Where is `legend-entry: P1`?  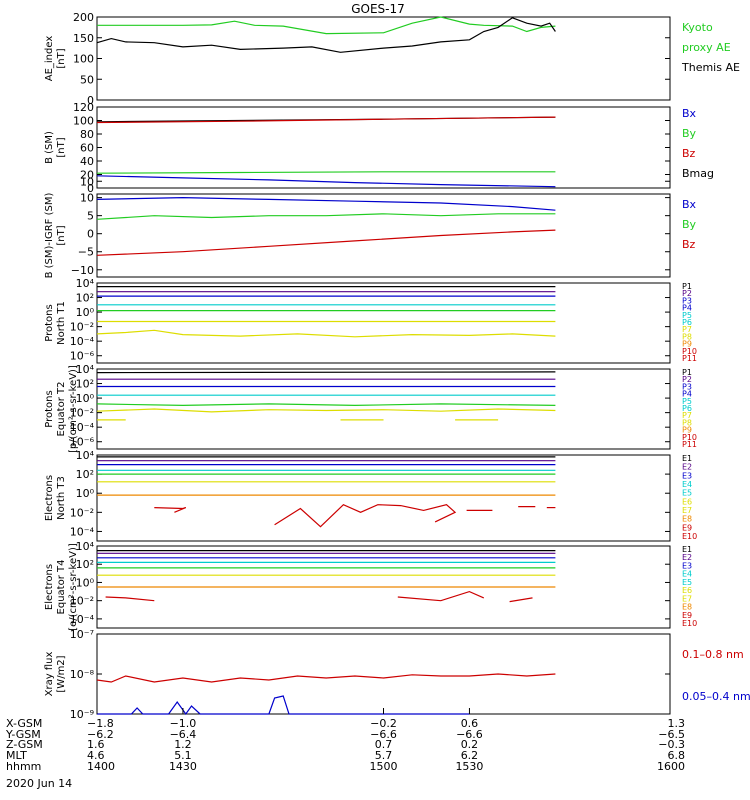
legend-entry: P1 is located at coordinates (687, 372).